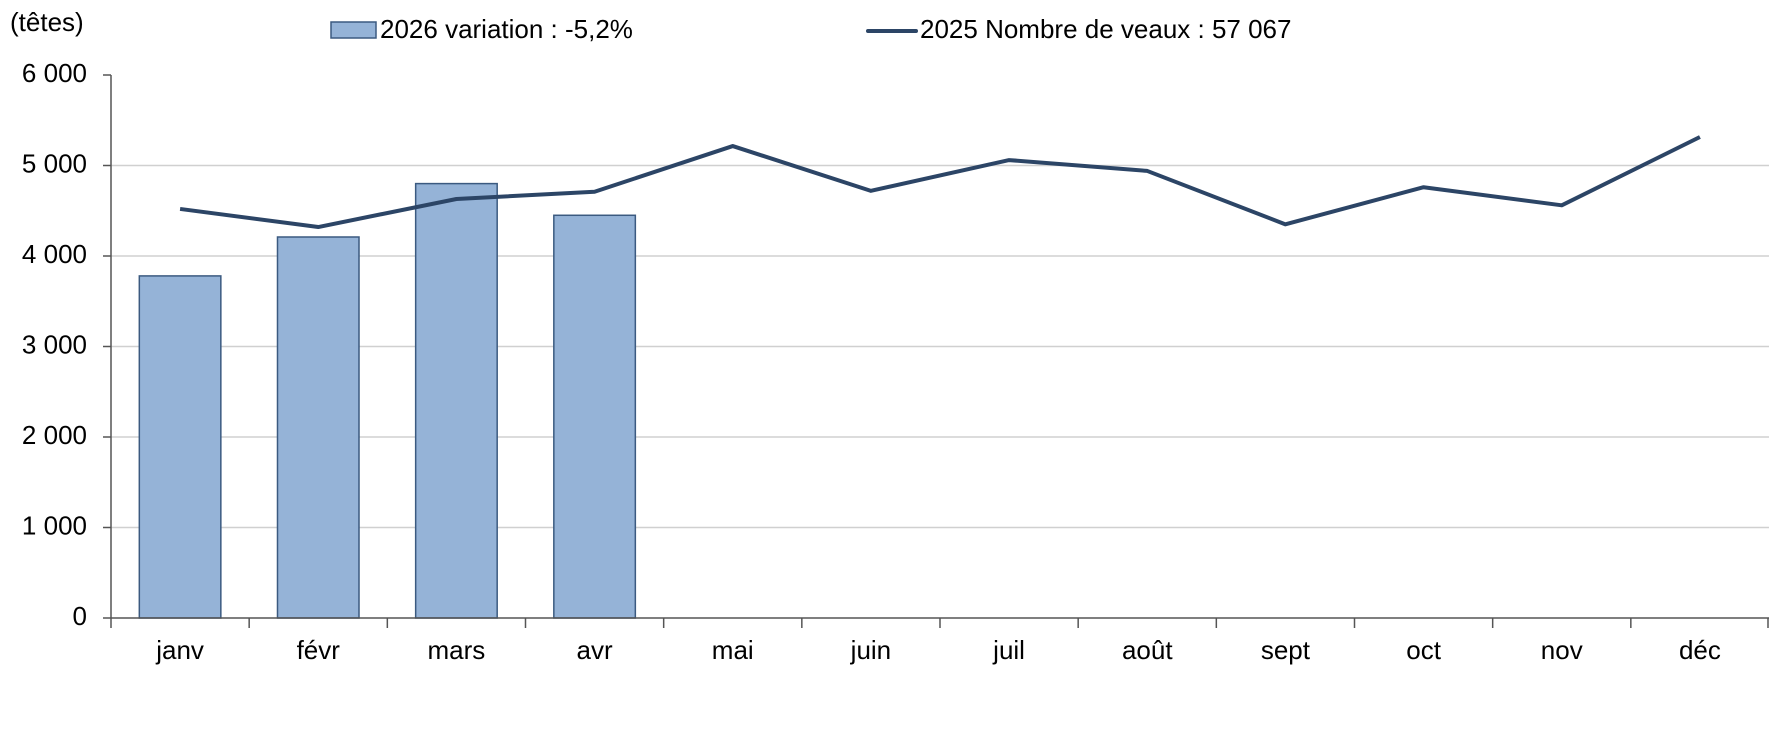 Image resolution: width=1769 pixels, height=752 pixels. I want to click on y-tick-label: 5 000, so click(54, 163).